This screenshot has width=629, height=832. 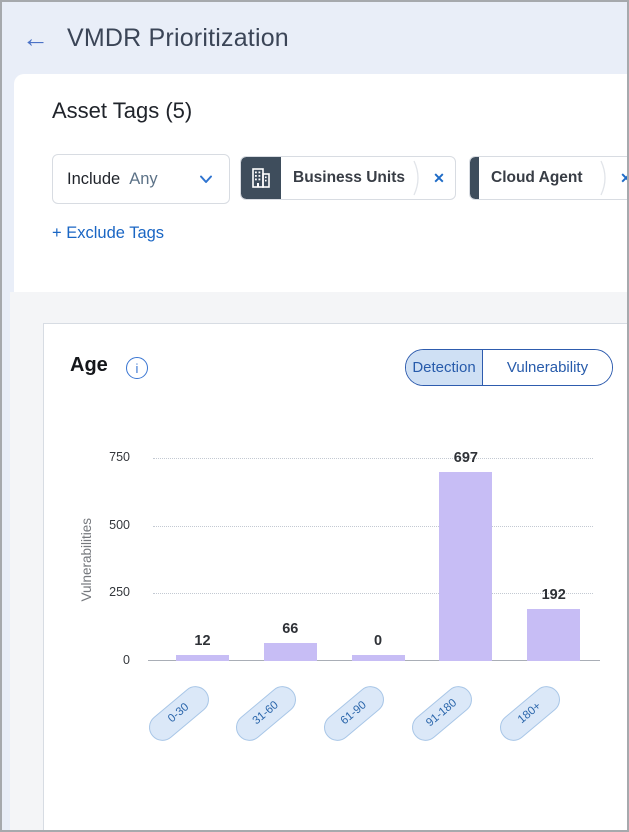 I want to click on y-tick-label: 500, so click(x=119, y=525).